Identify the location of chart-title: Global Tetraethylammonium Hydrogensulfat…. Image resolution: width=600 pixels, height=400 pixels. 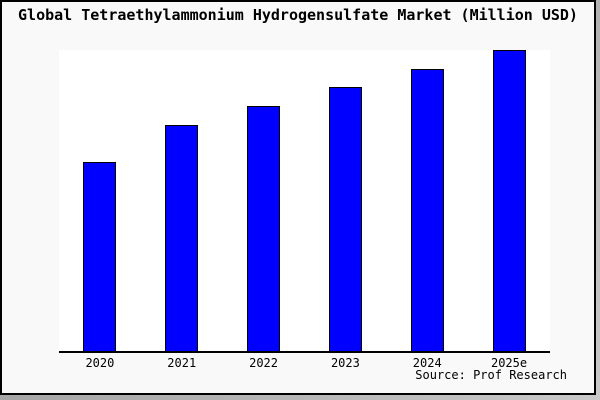
(298, 15).